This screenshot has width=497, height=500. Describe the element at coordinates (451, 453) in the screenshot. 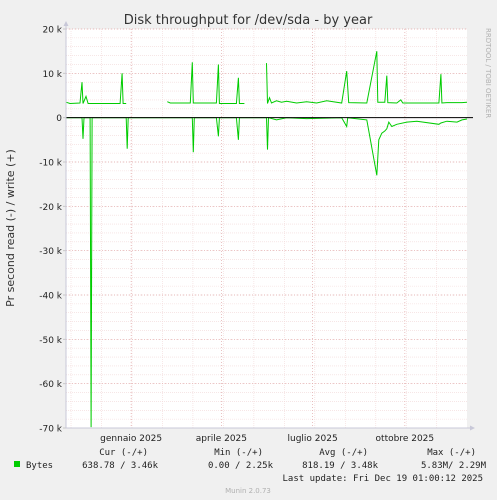

I see `legend-header: Max (-/+)` at that location.